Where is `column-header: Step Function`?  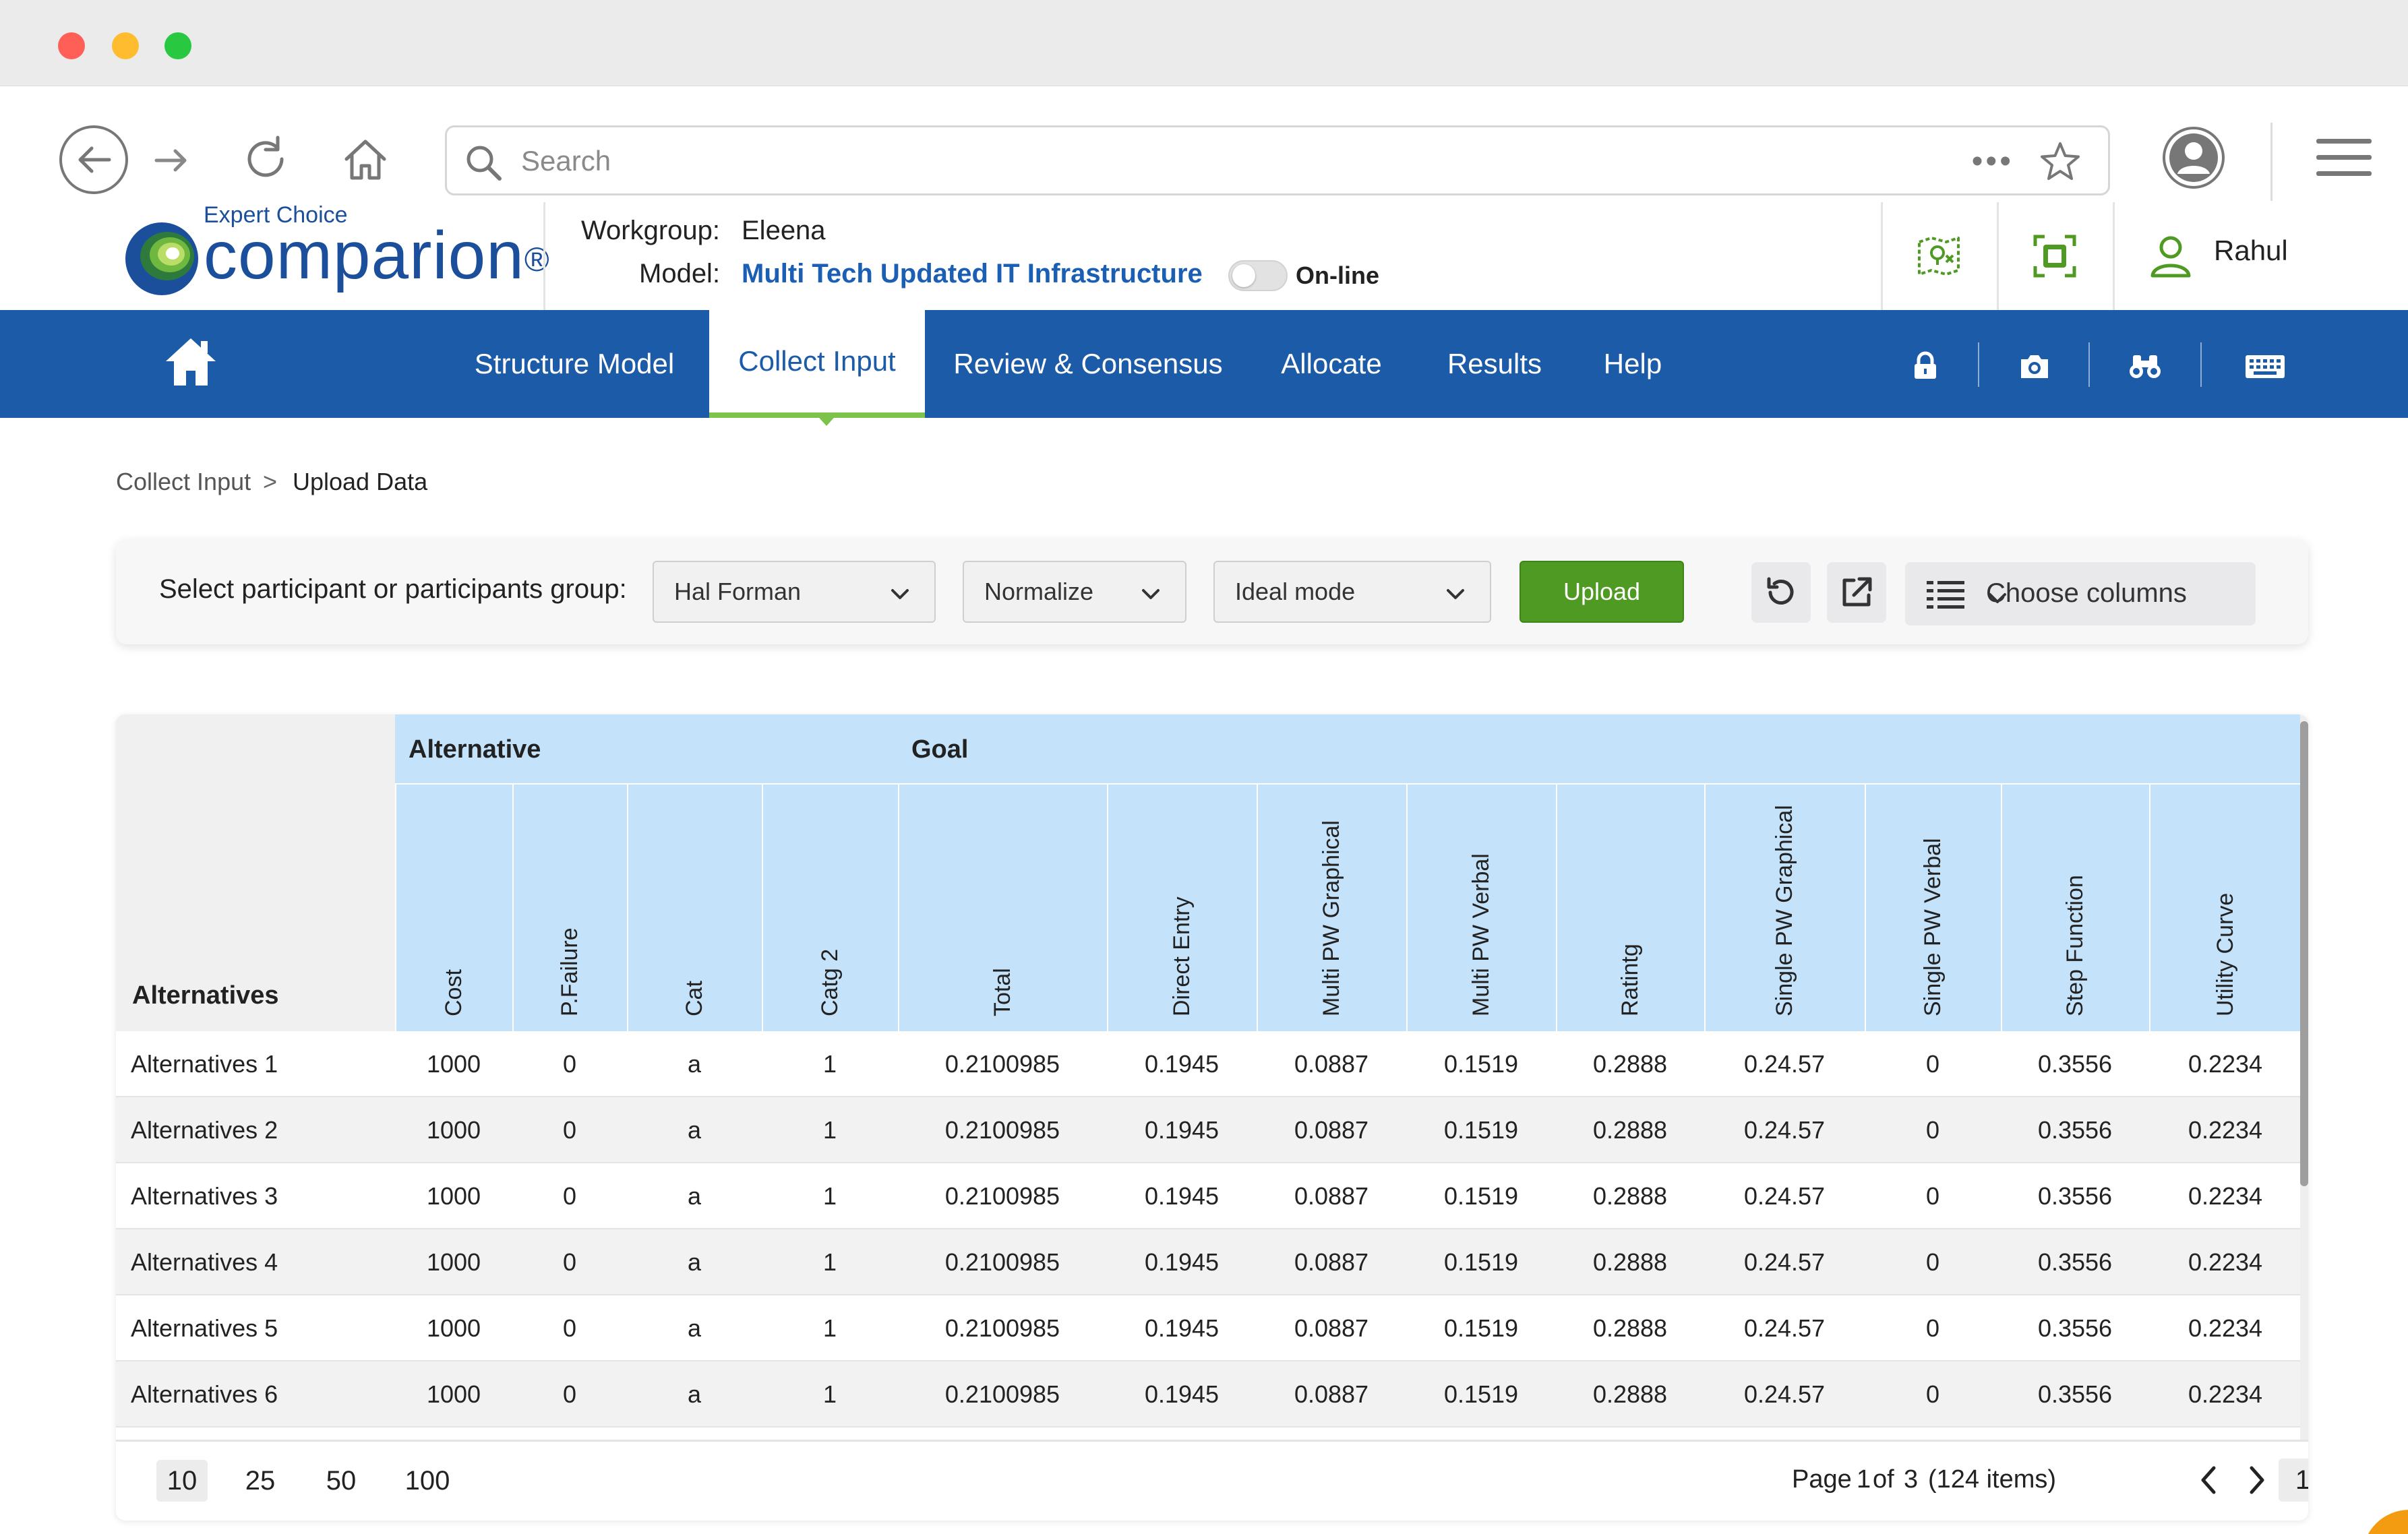 column-header: Step Function is located at coordinates (2075, 908).